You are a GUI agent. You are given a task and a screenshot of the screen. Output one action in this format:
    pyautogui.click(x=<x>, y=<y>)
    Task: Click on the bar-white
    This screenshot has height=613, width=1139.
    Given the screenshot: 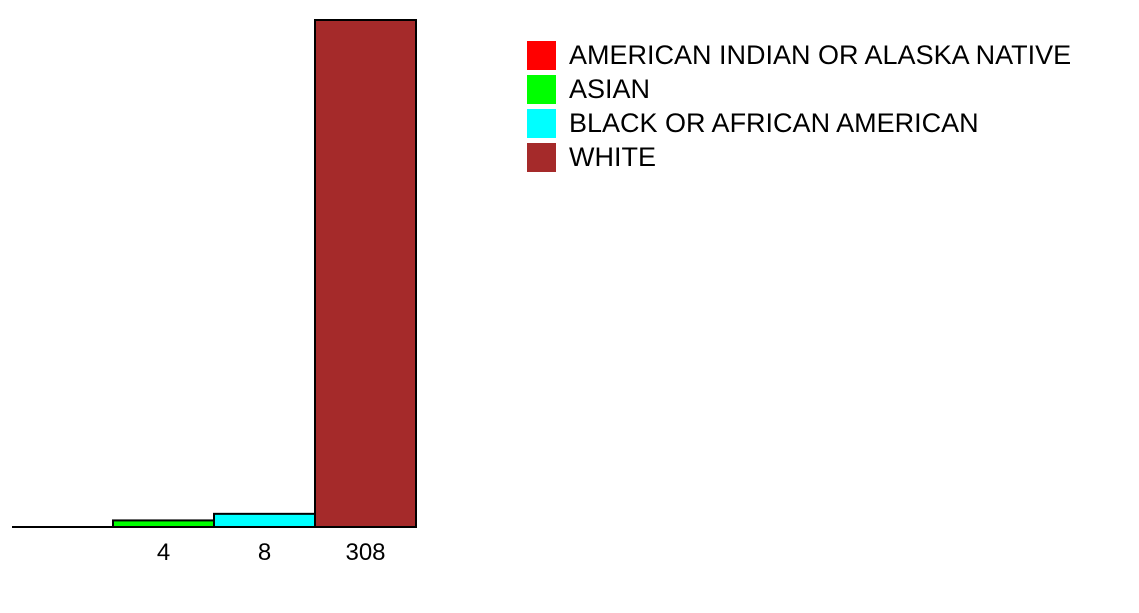 What is the action you would take?
    pyautogui.click(x=365, y=273)
    